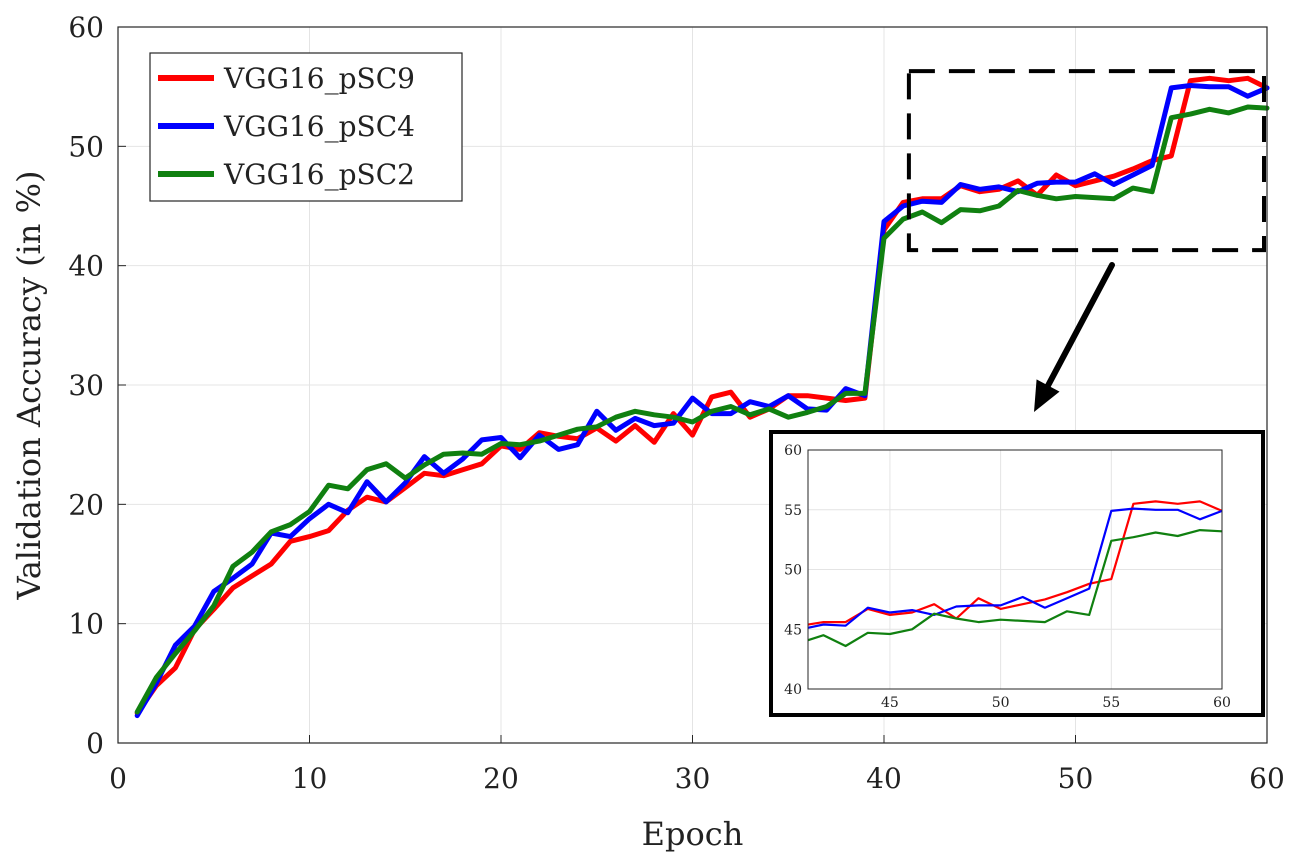 The width and height of the screenshot is (1290, 867). What do you see at coordinates (1086, 161) in the screenshot?
I see `zoom-region-box` at bounding box center [1086, 161].